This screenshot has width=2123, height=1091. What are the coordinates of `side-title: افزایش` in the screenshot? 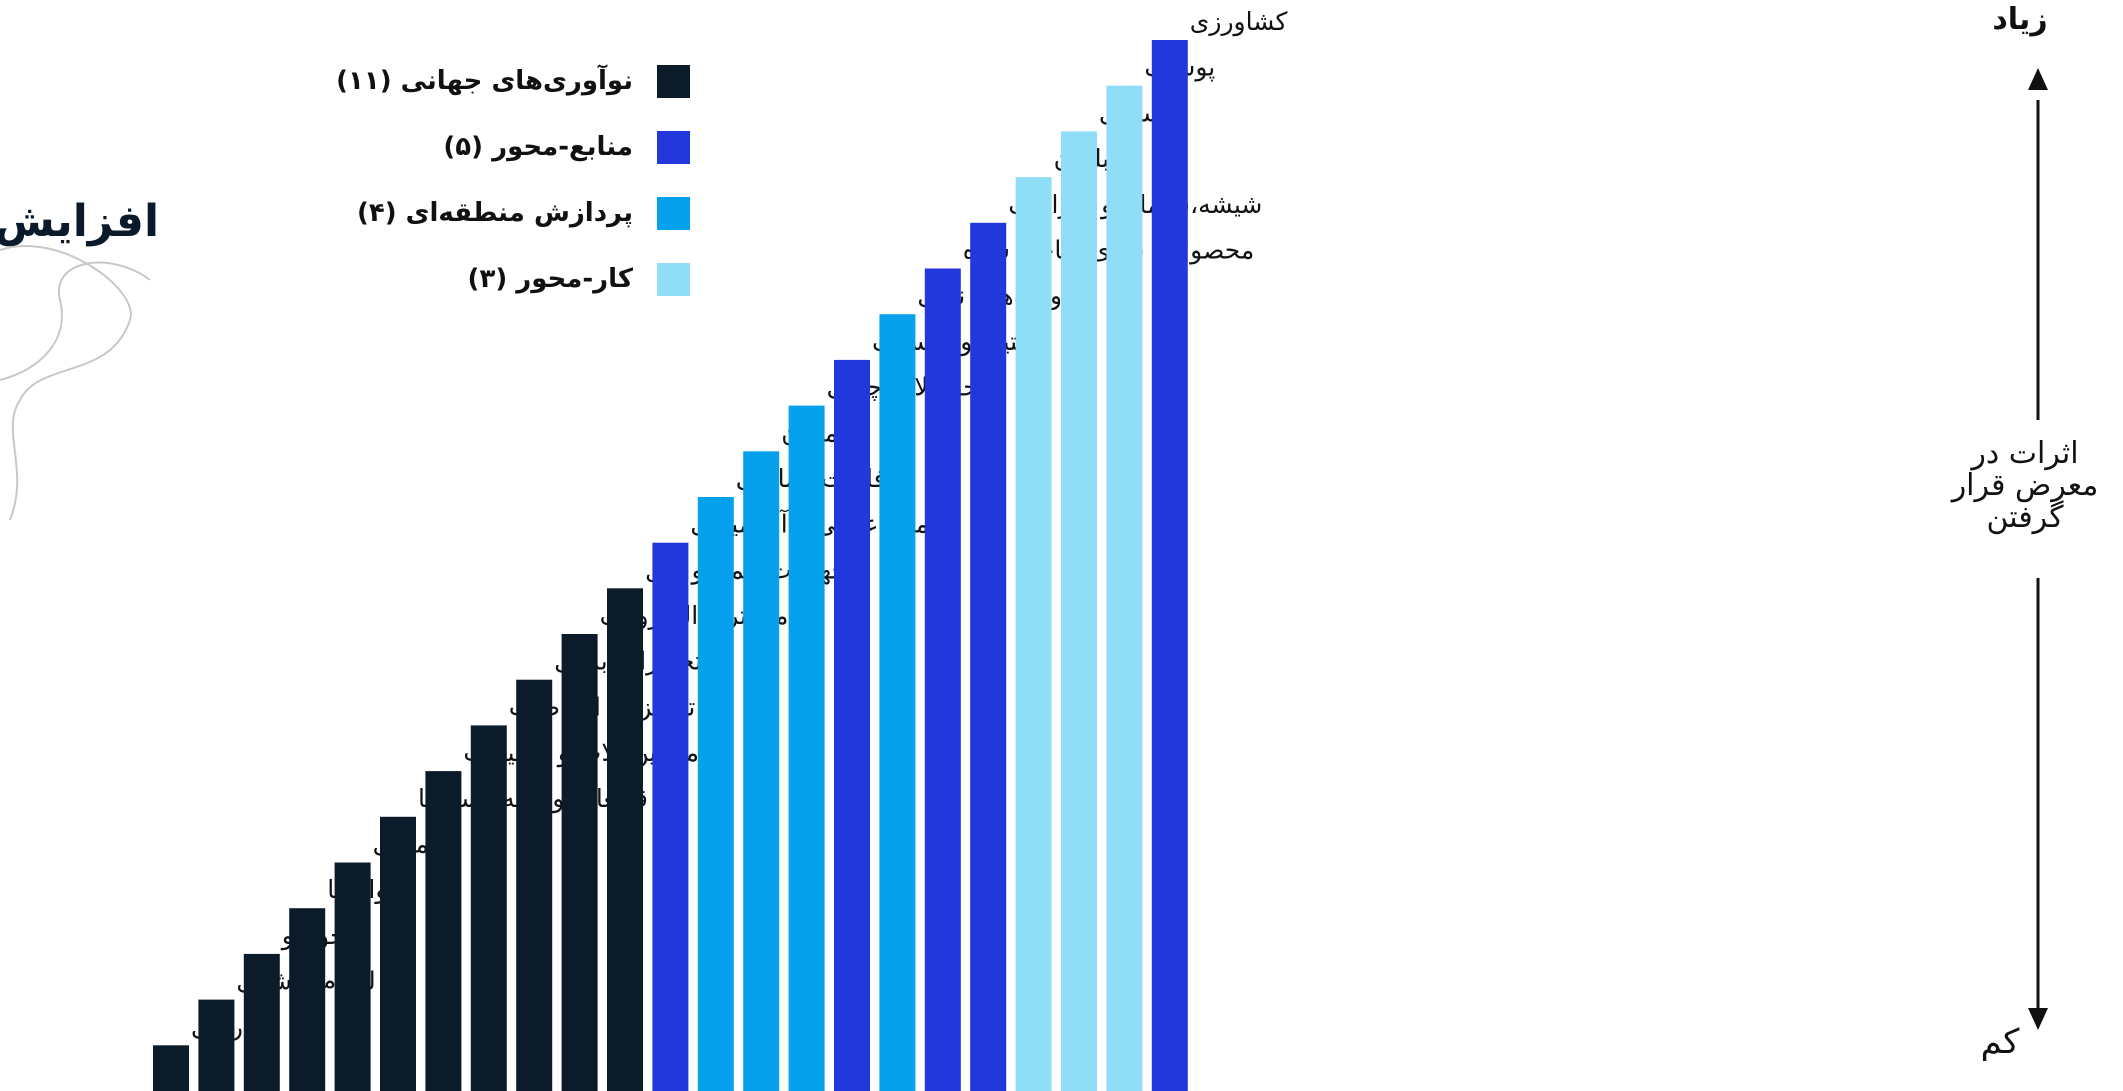 It's located at (80, 221).